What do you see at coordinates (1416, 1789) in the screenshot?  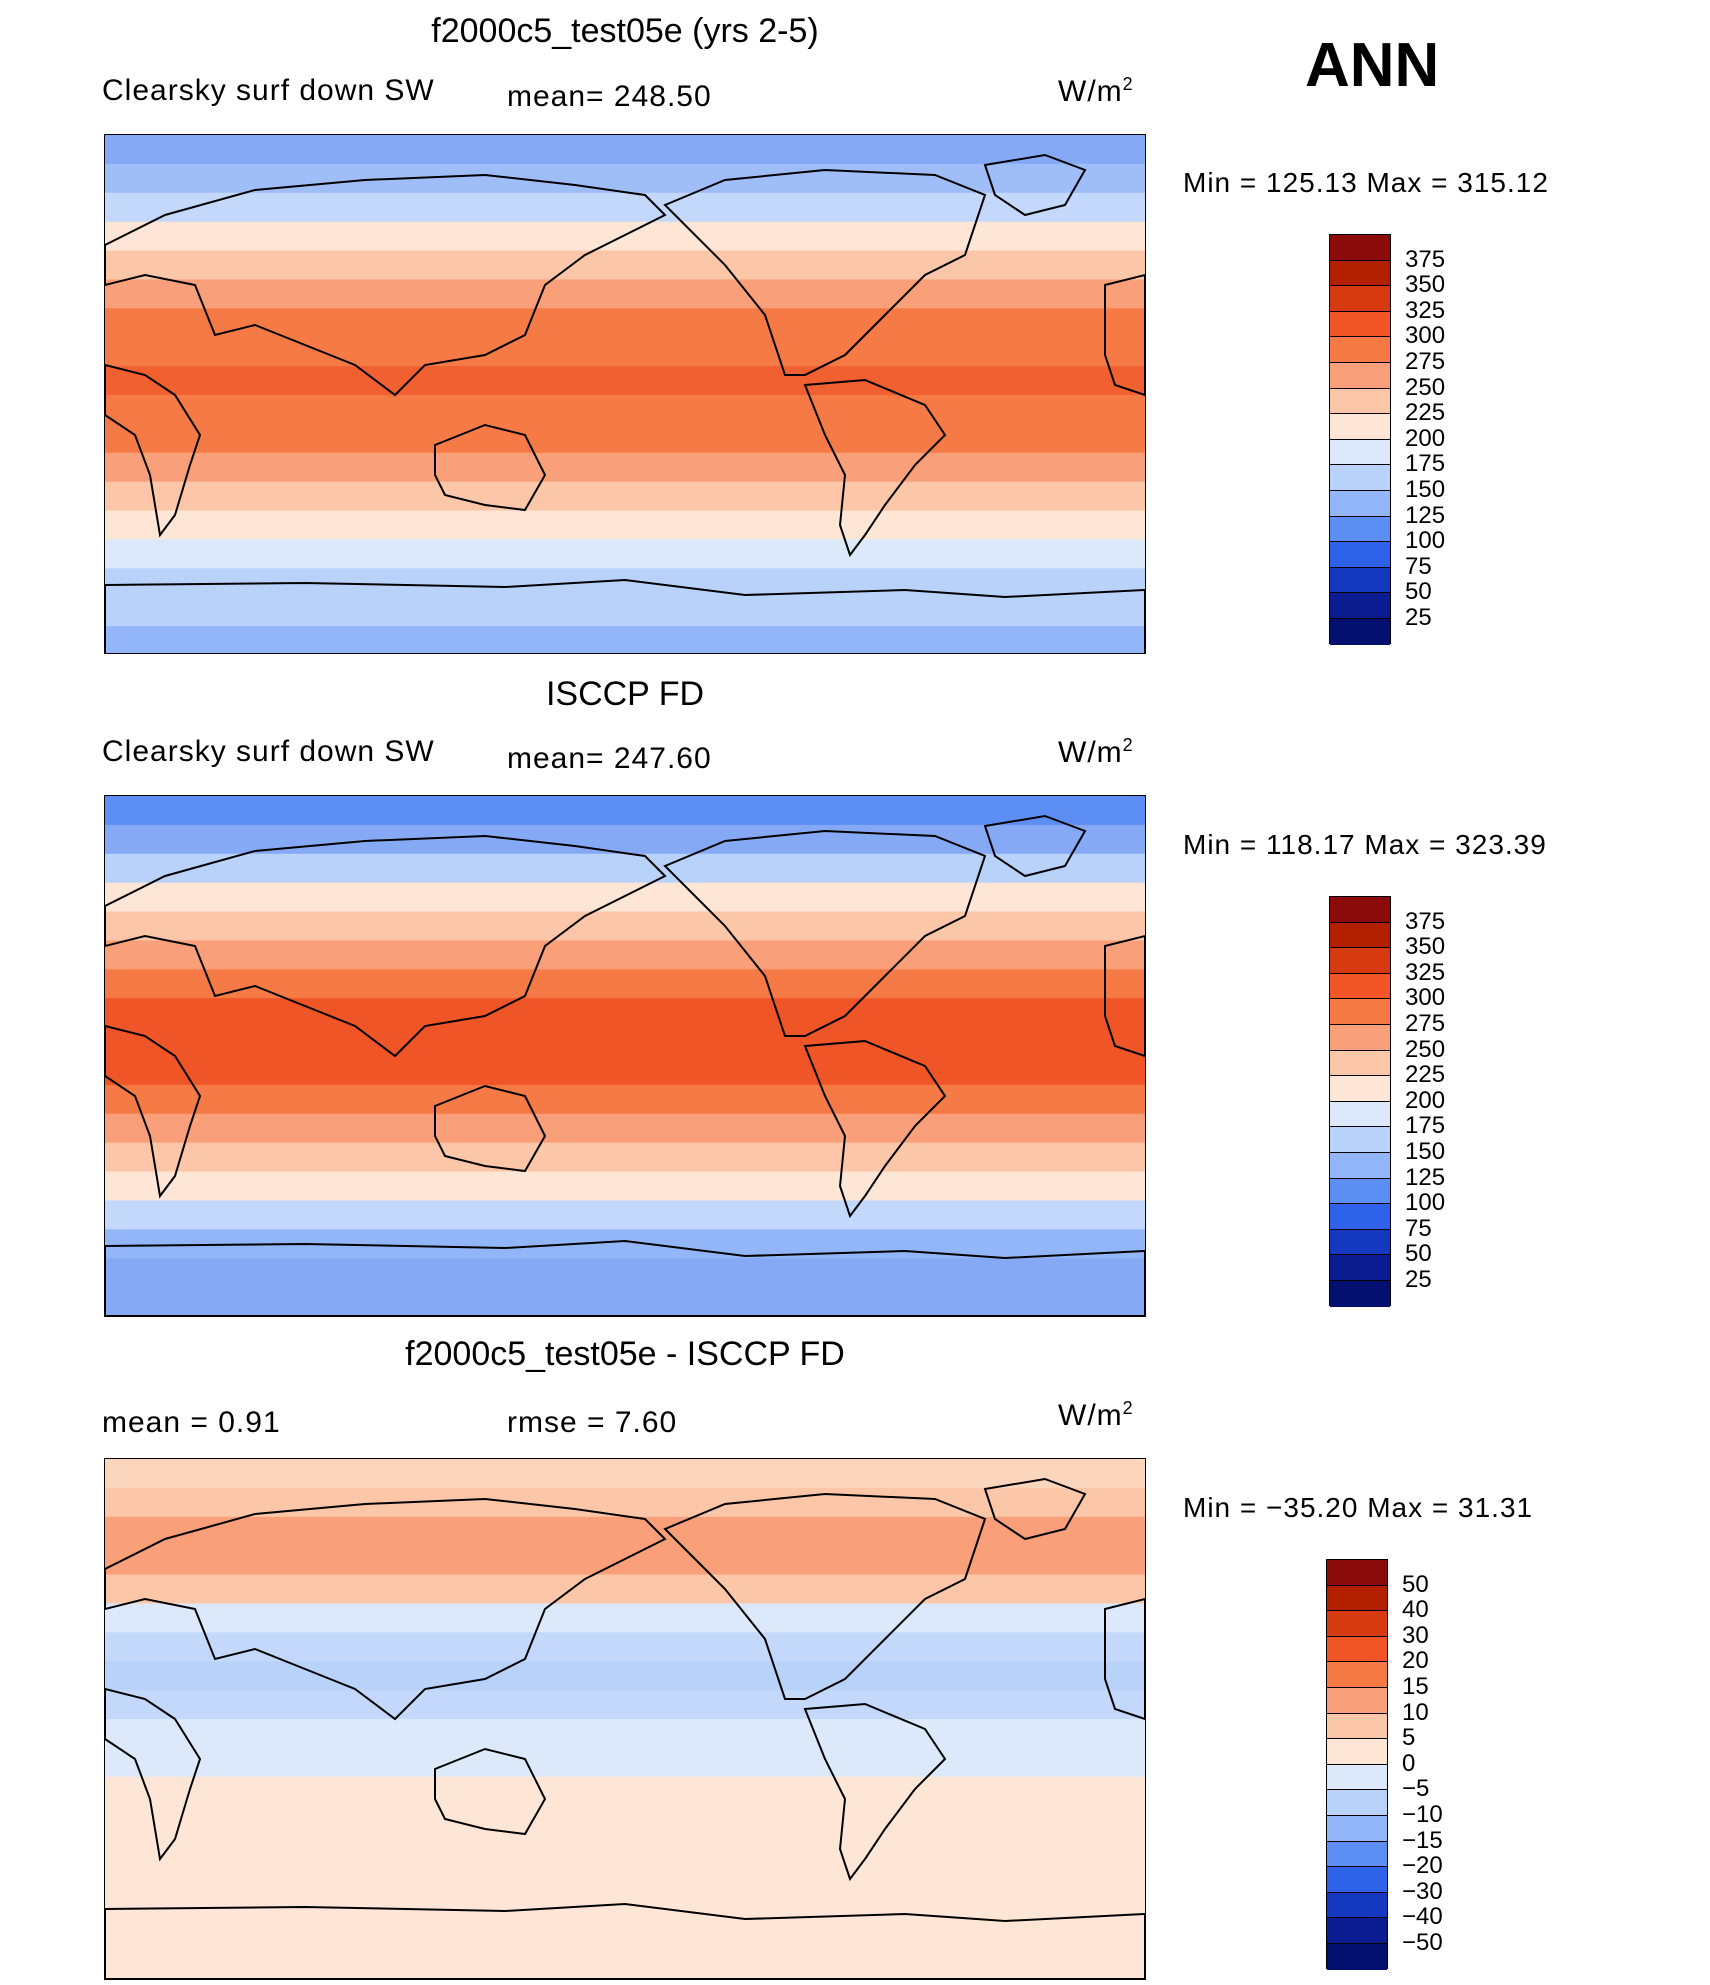 I see `colorbar-tick-label: −5` at bounding box center [1416, 1789].